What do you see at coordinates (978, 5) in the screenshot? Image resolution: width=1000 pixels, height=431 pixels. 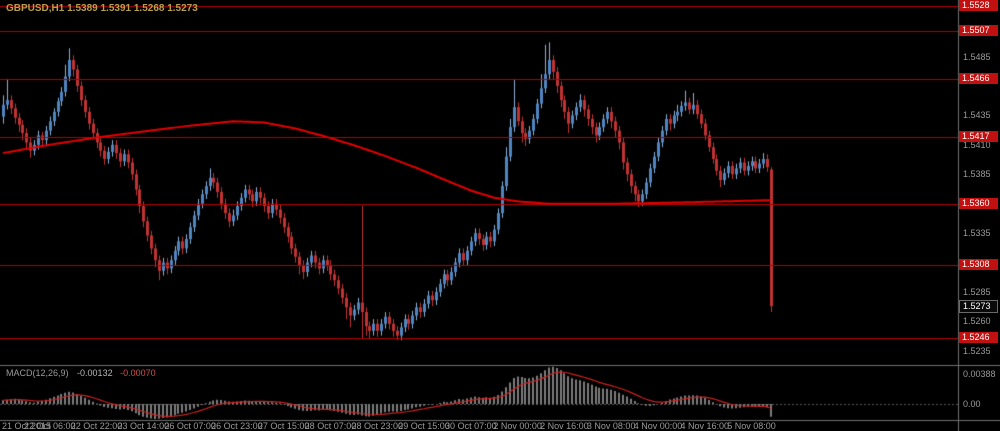 I see `hline-price-label: 1.5528` at bounding box center [978, 5].